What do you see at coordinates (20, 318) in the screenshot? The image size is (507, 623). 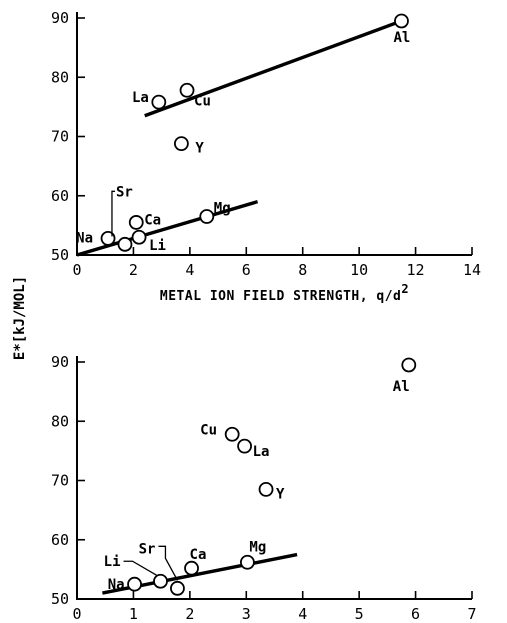 I see `y-axis-label: E*[kJ/MOL]` at bounding box center [20, 318].